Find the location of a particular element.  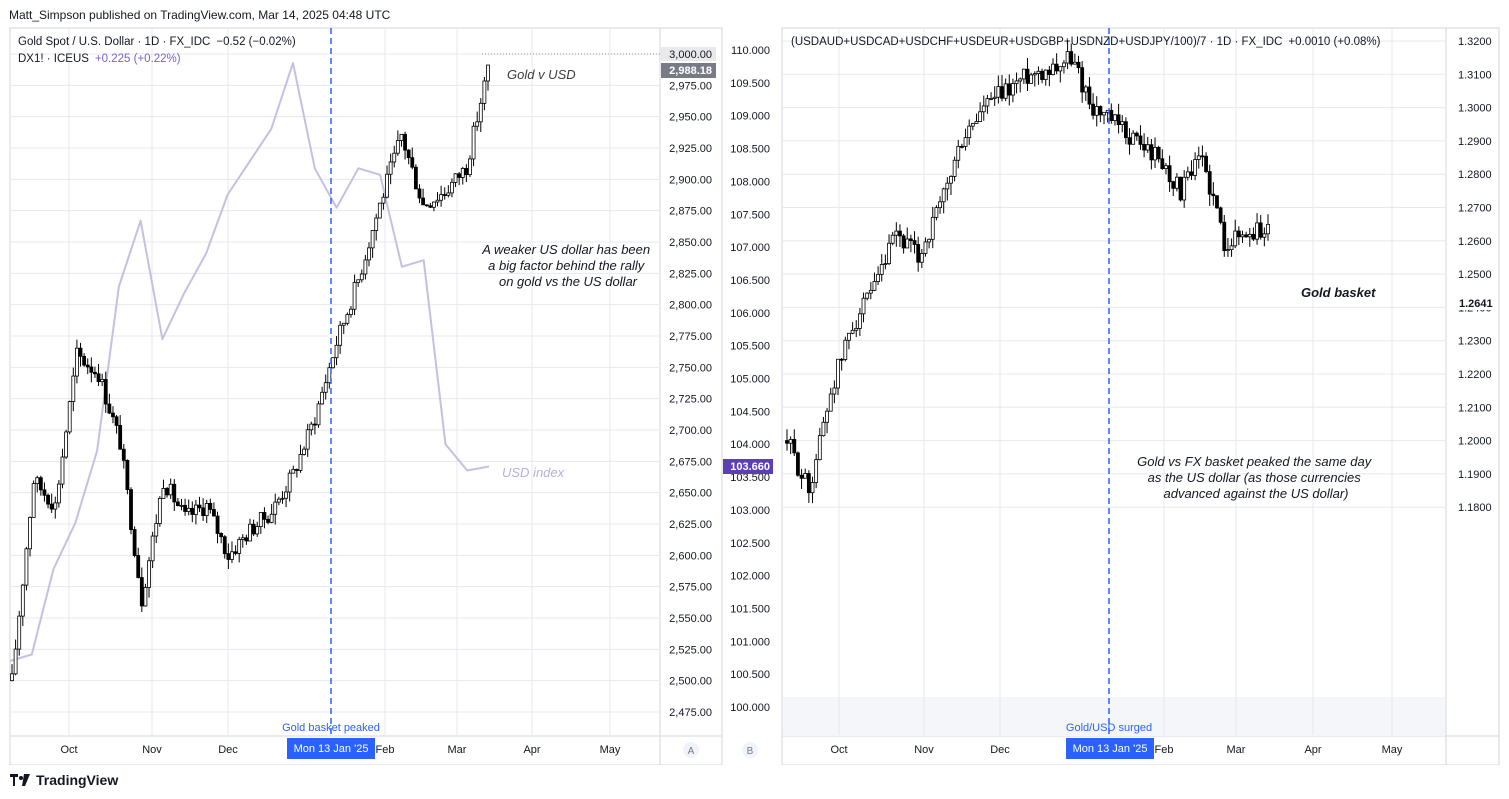

dxy-last-price-label: 103.660 is located at coordinates (750, 467).